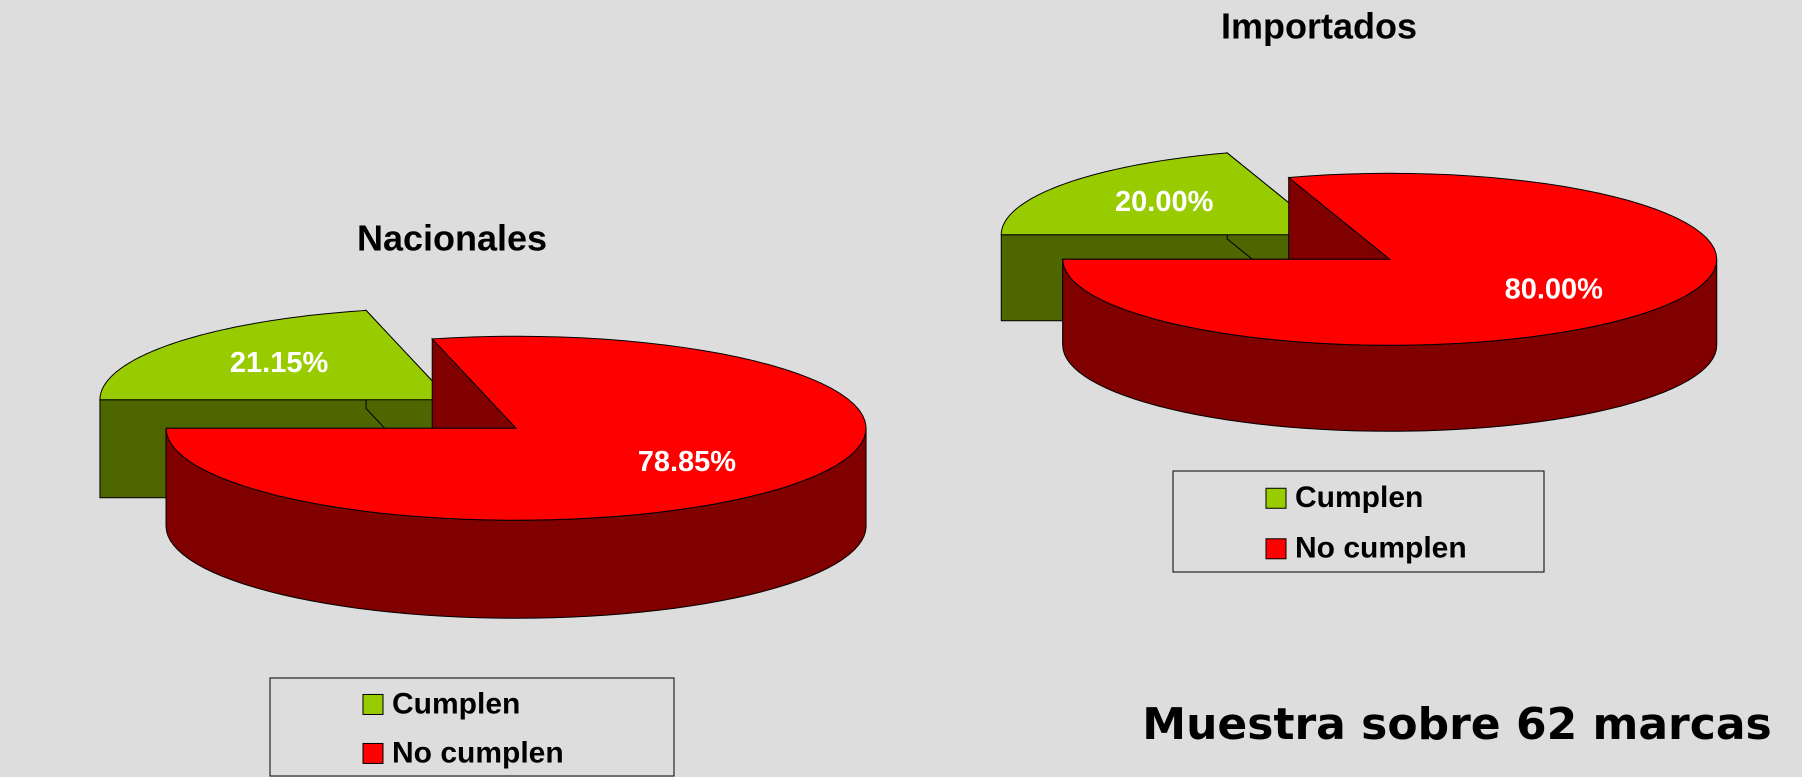  What do you see at coordinates (687, 462) in the screenshot?
I see `data-label: 78.85%` at bounding box center [687, 462].